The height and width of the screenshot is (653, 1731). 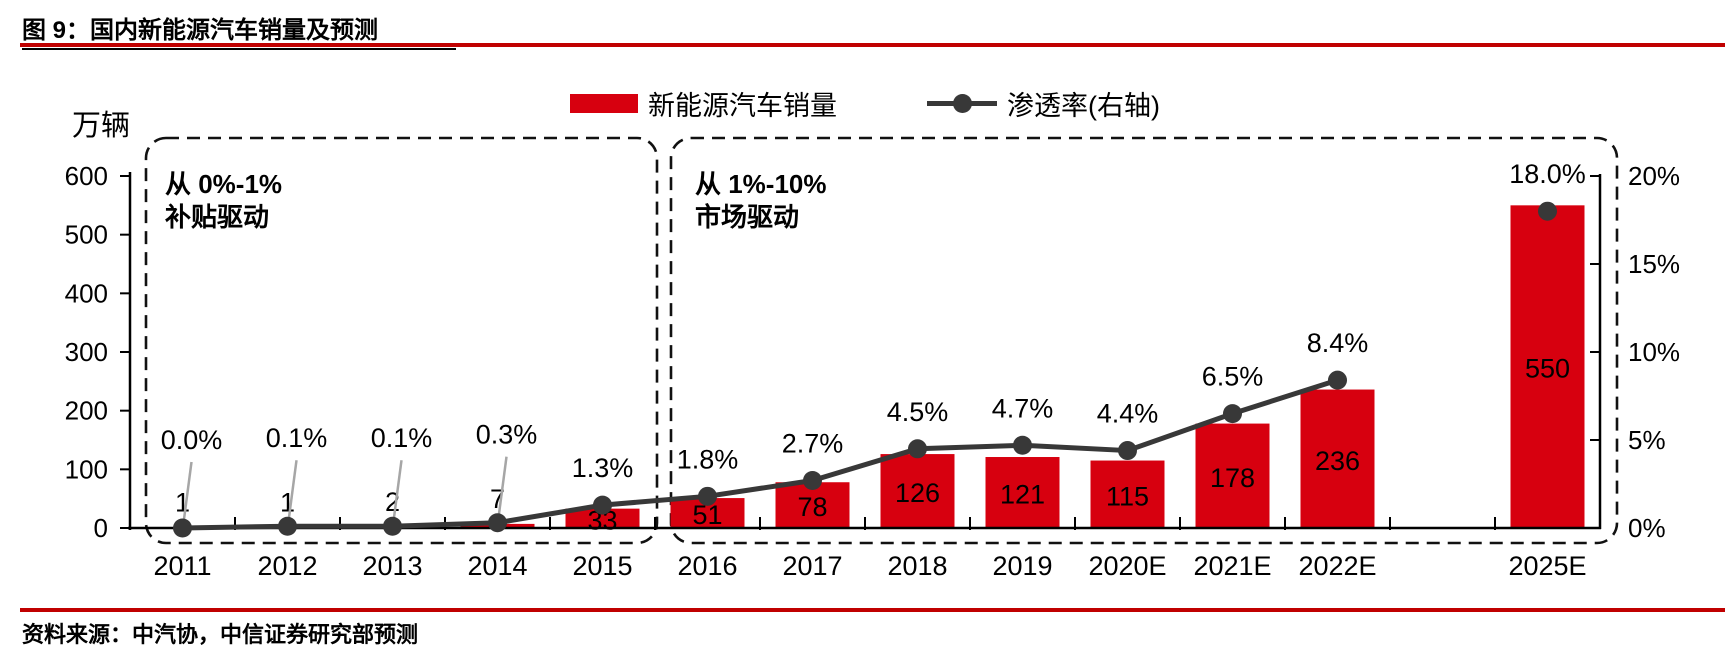 What do you see at coordinates (497, 523) in the screenshot?
I see `penetration-dot-2014` at bounding box center [497, 523].